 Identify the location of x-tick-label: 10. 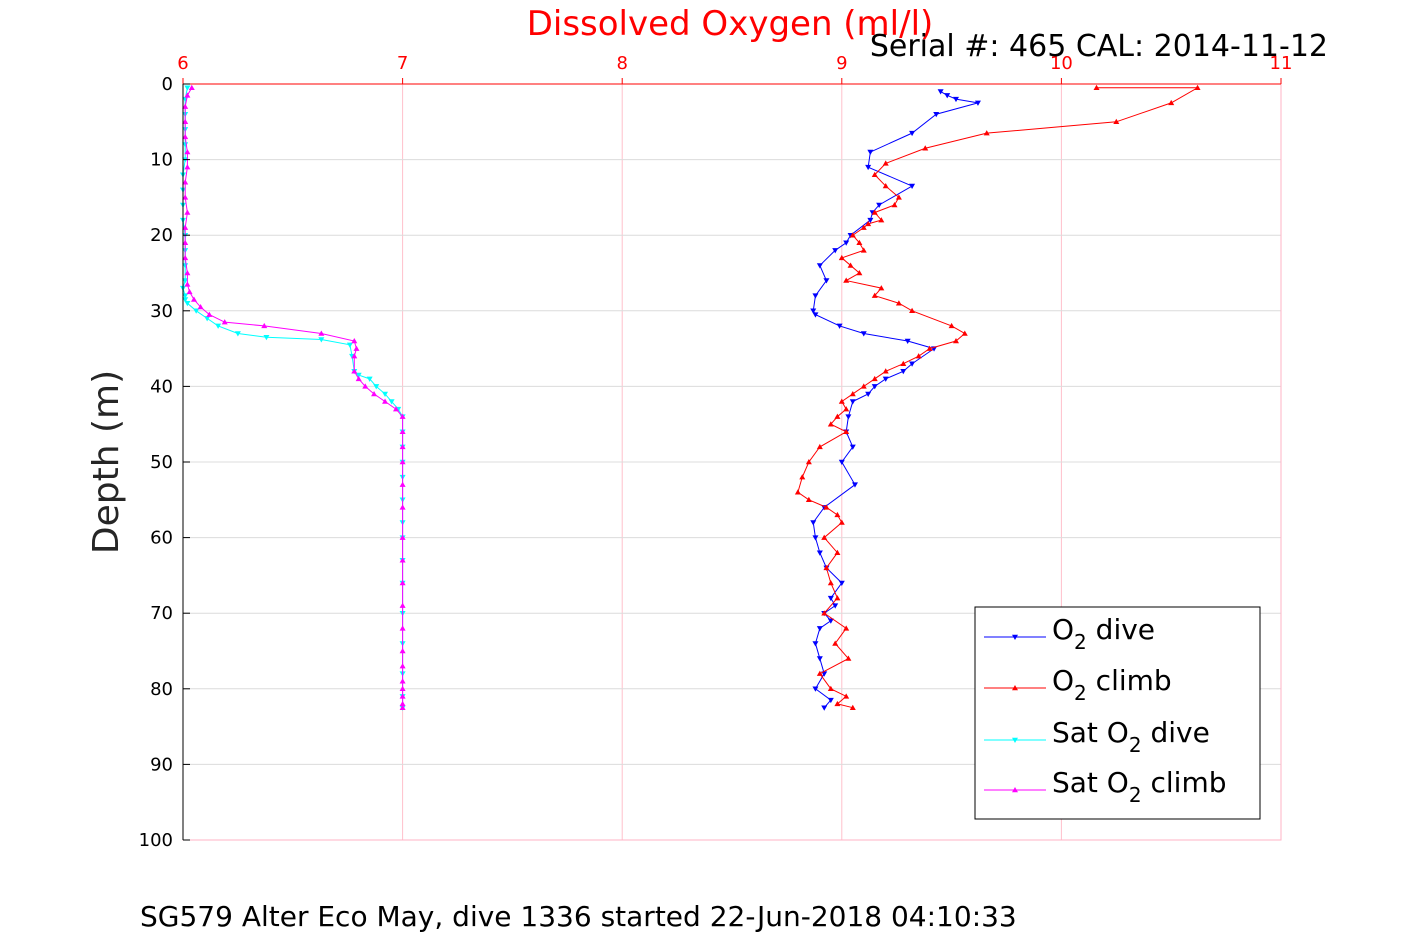
(1061, 63).